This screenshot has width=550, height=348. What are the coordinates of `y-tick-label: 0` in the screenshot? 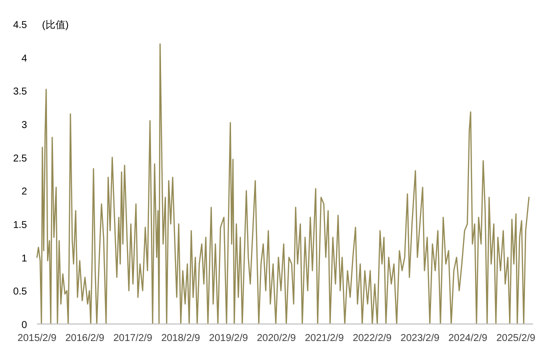 It's located at (24, 325).